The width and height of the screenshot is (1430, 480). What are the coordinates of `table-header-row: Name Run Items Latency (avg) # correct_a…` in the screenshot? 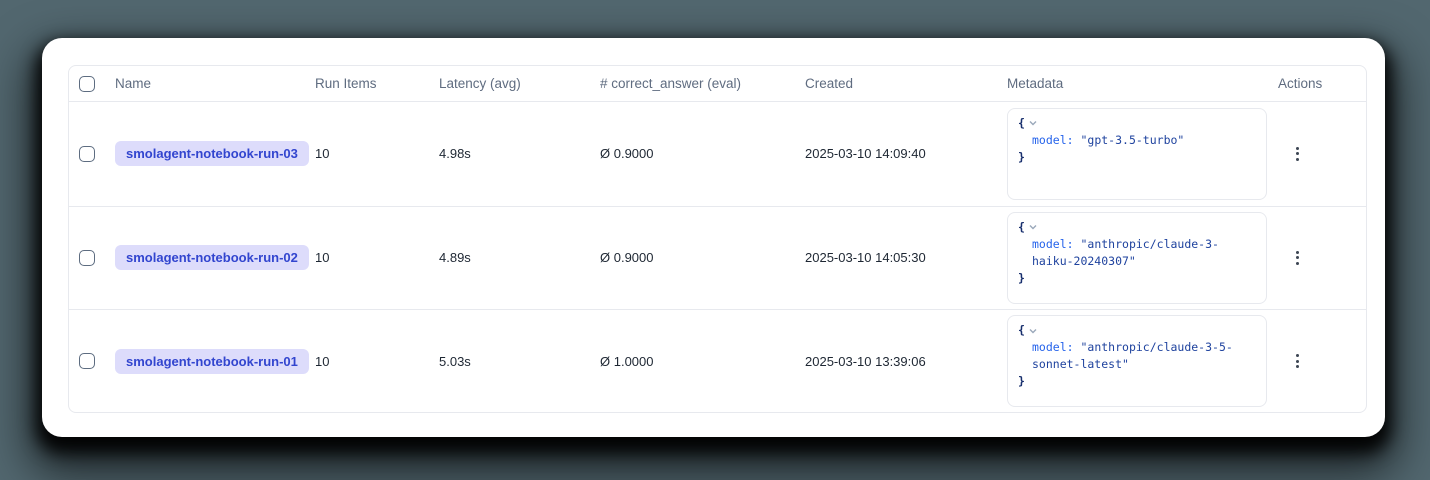 It's located at (717, 84).